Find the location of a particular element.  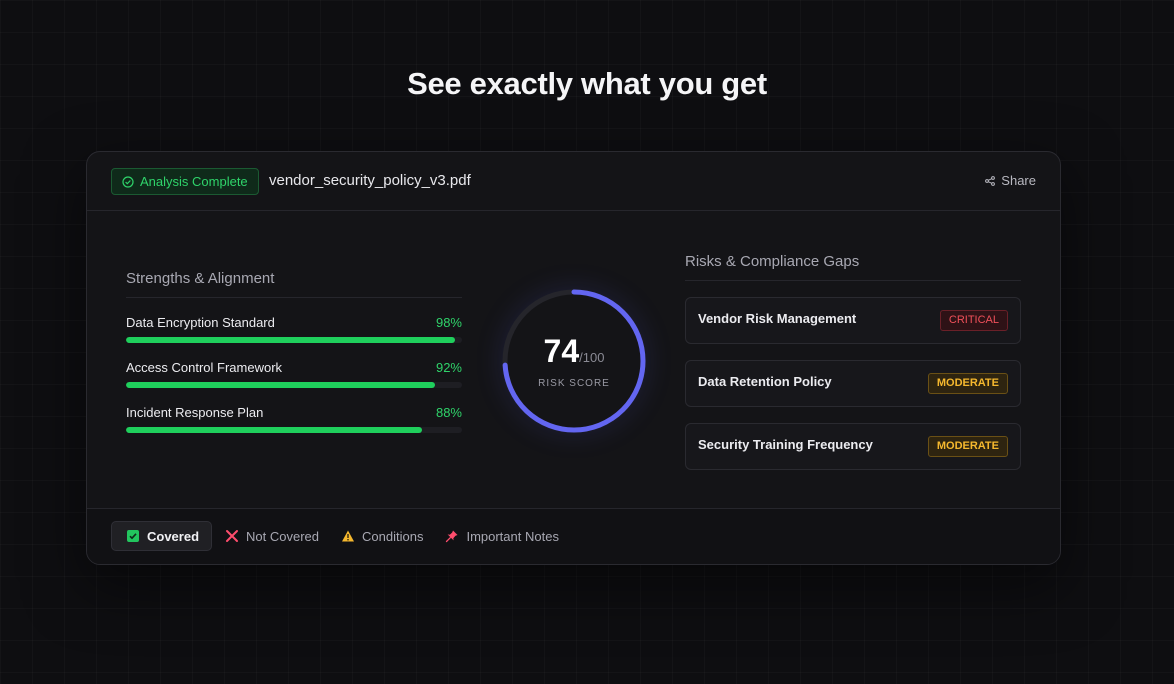

strength-item: Incident Response Plan 88% is located at coordinates (294, 419).